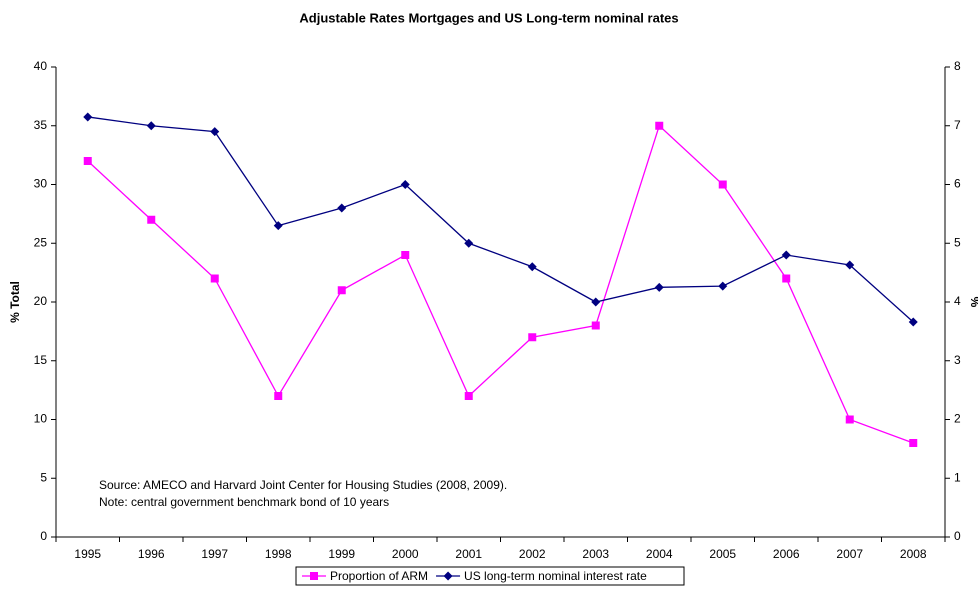 The image size is (978, 598). Describe the element at coordinates (41, 184) in the screenshot. I see `y-tick-label: 30` at that location.